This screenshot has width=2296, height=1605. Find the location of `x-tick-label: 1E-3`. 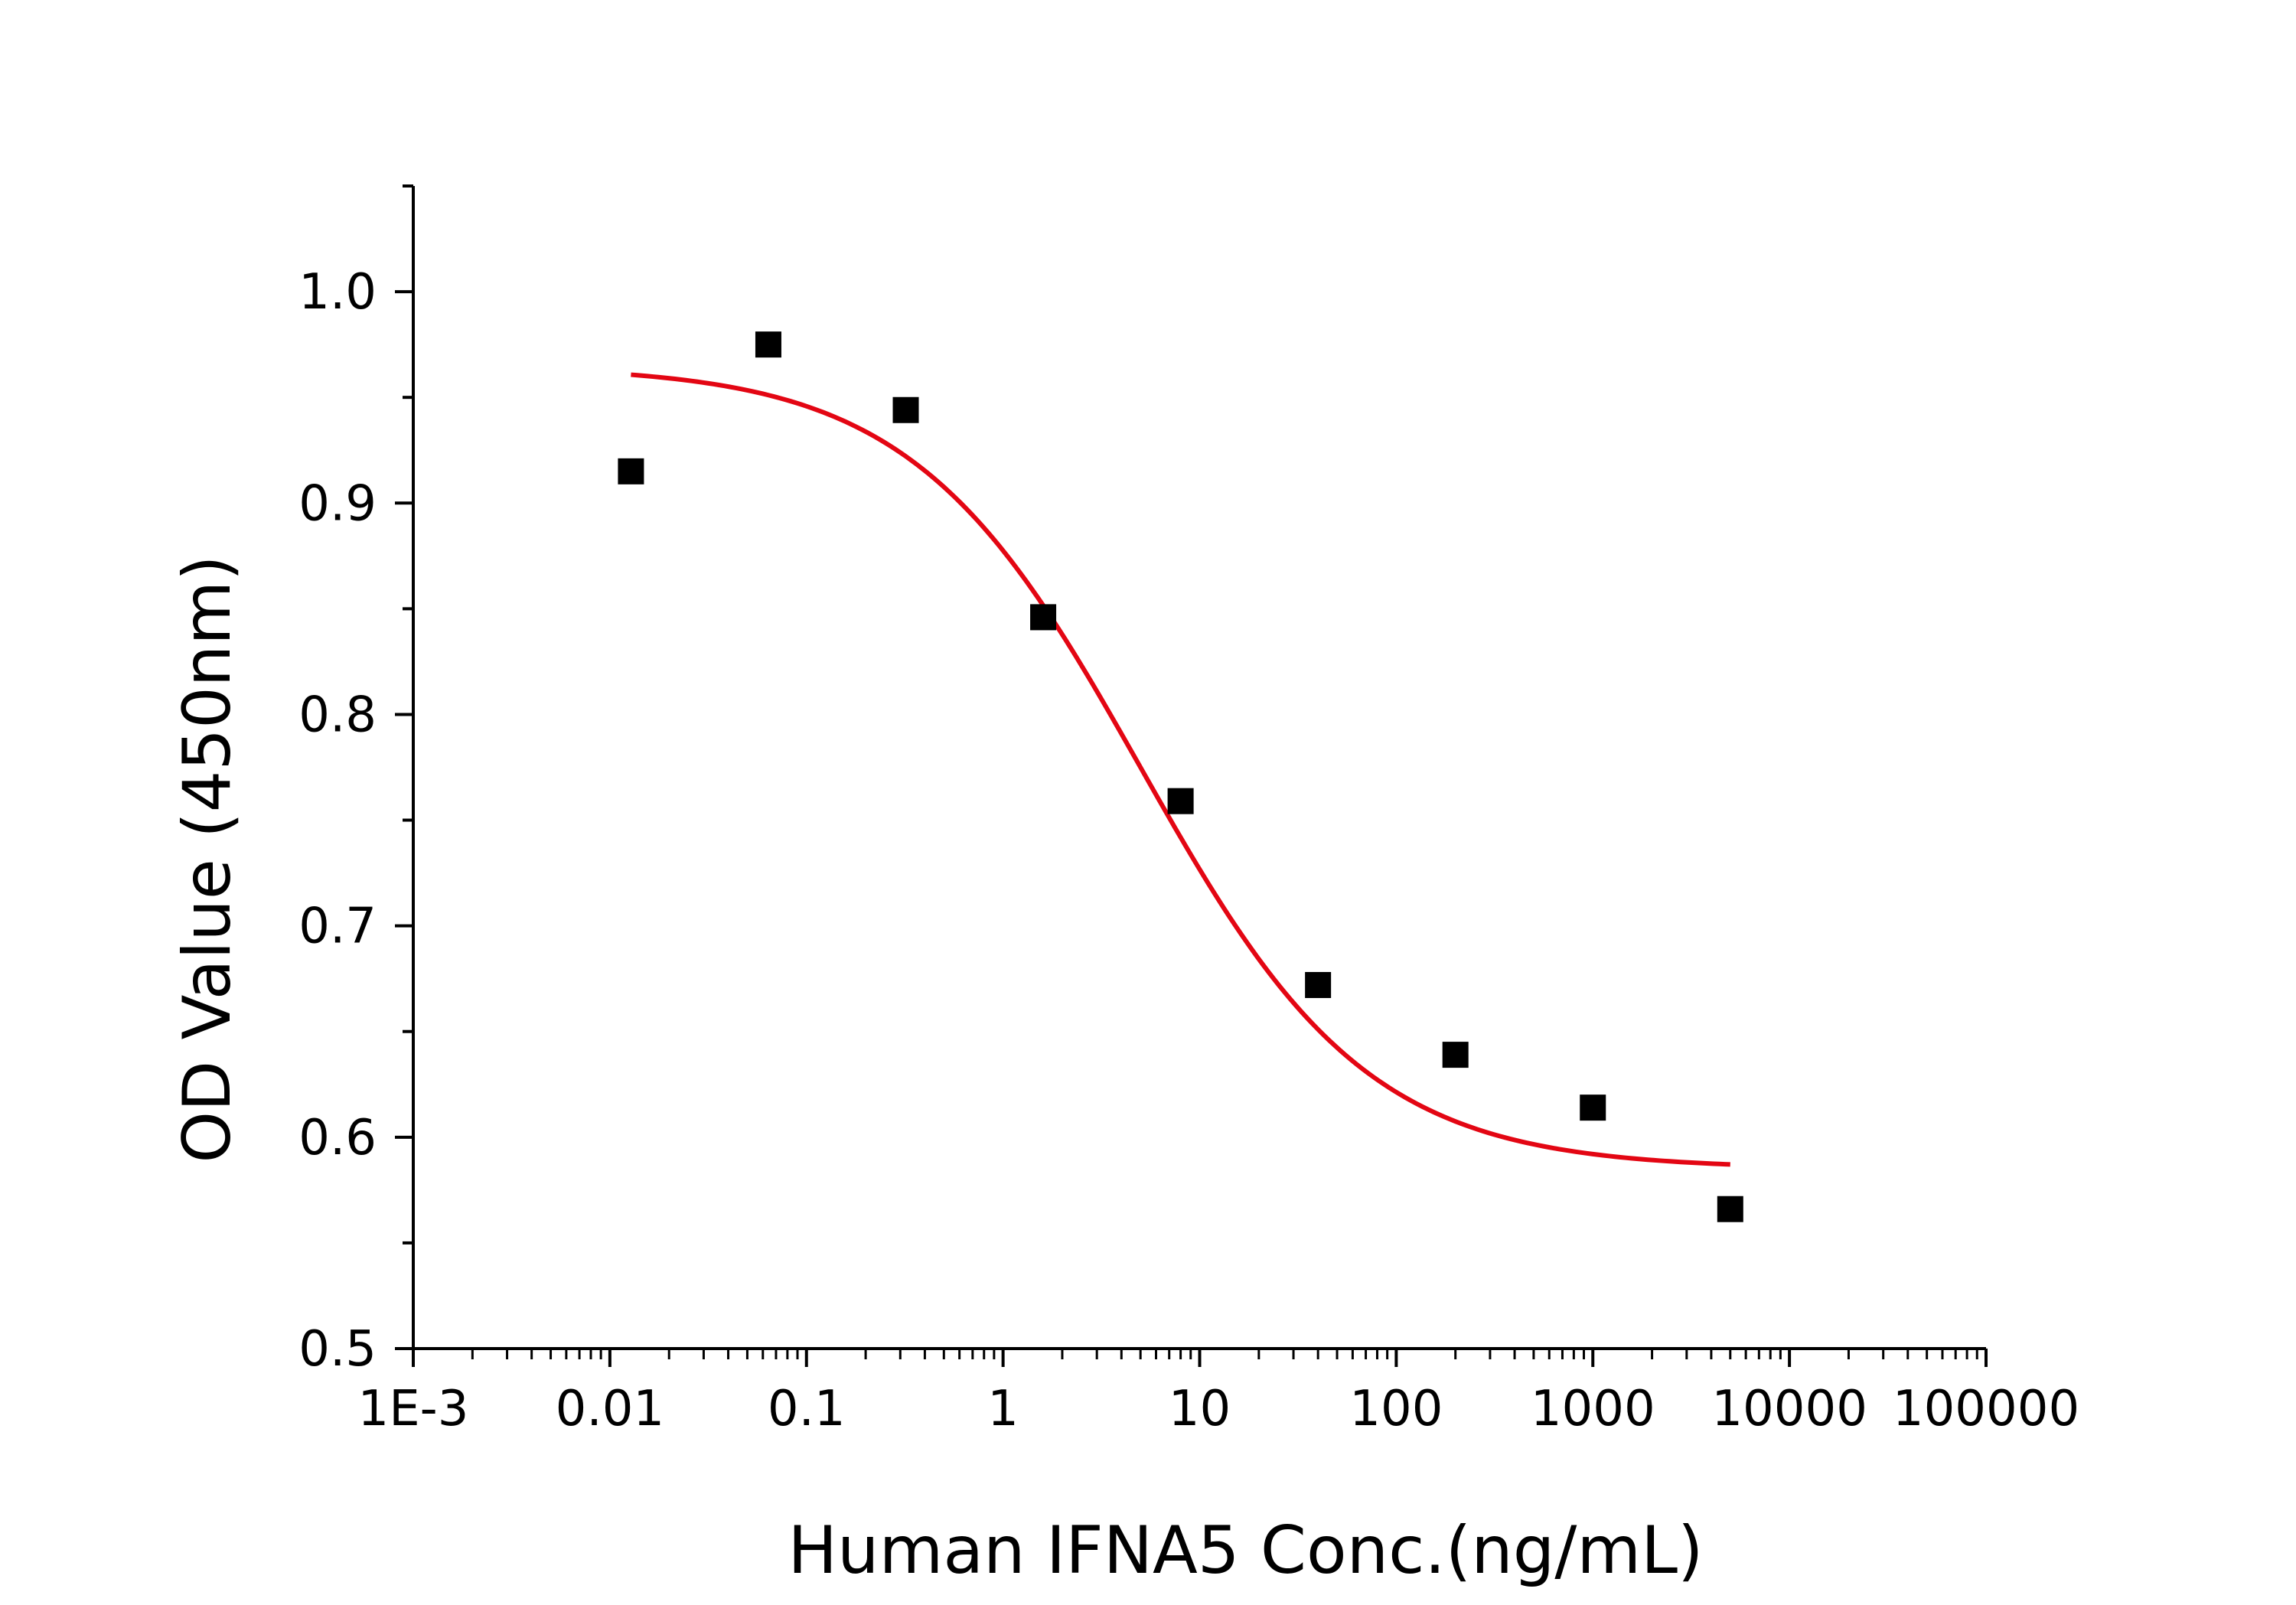

x-tick-label: 1E-3 is located at coordinates (413, 1409).